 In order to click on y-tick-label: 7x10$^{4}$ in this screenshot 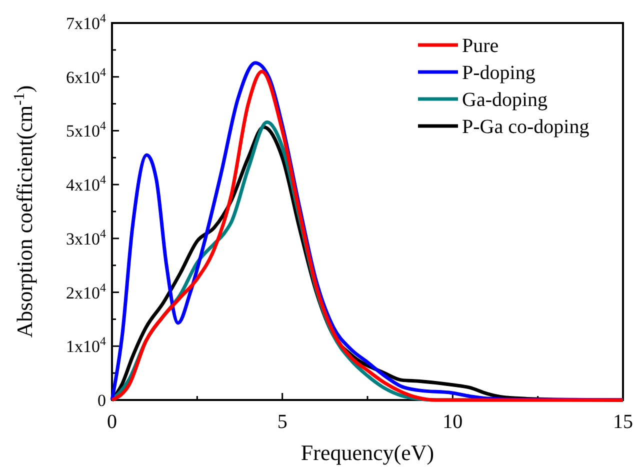, I will do `click(86, 22)`.